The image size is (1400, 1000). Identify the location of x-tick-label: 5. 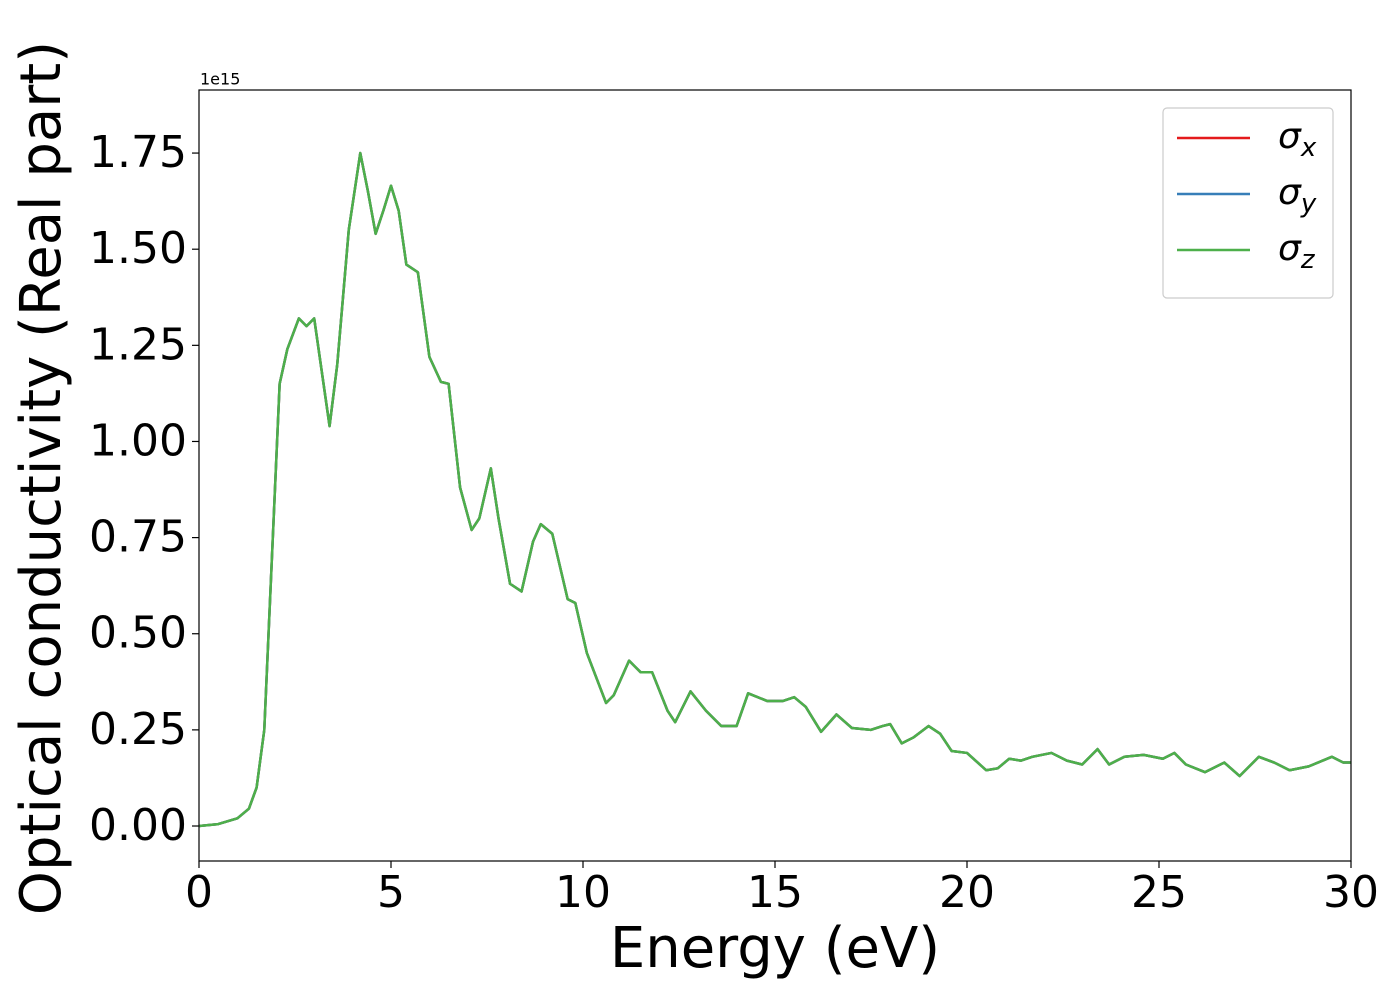
(391, 892).